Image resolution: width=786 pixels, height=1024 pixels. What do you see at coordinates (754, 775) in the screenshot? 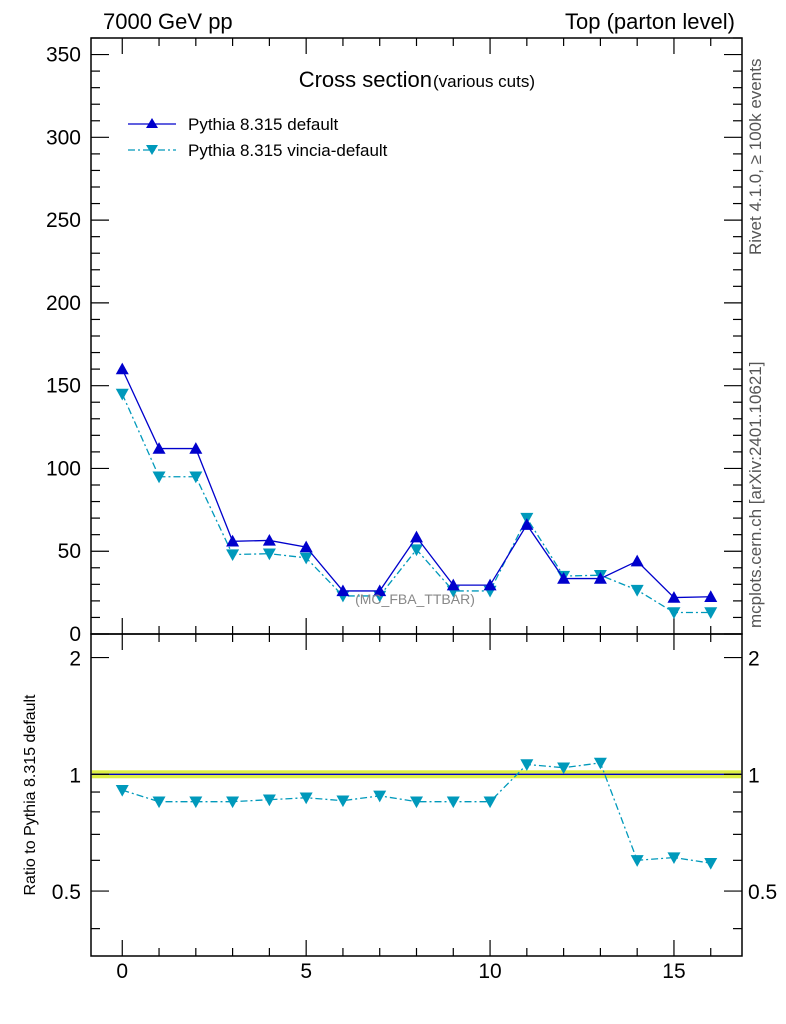
I see `ratio-ytick-label-right: 1` at bounding box center [754, 775].